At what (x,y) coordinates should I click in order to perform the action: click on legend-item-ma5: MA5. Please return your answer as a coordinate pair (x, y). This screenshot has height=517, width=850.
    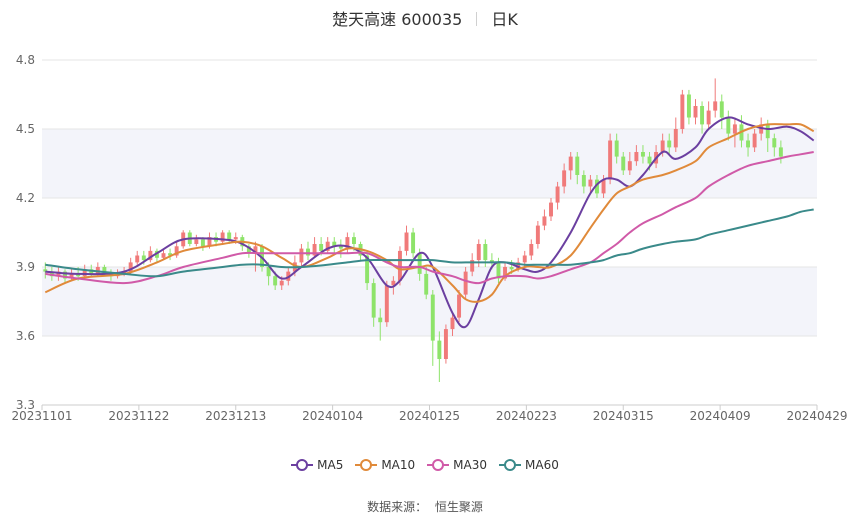
    Looking at the image, I should click on (317, 465).